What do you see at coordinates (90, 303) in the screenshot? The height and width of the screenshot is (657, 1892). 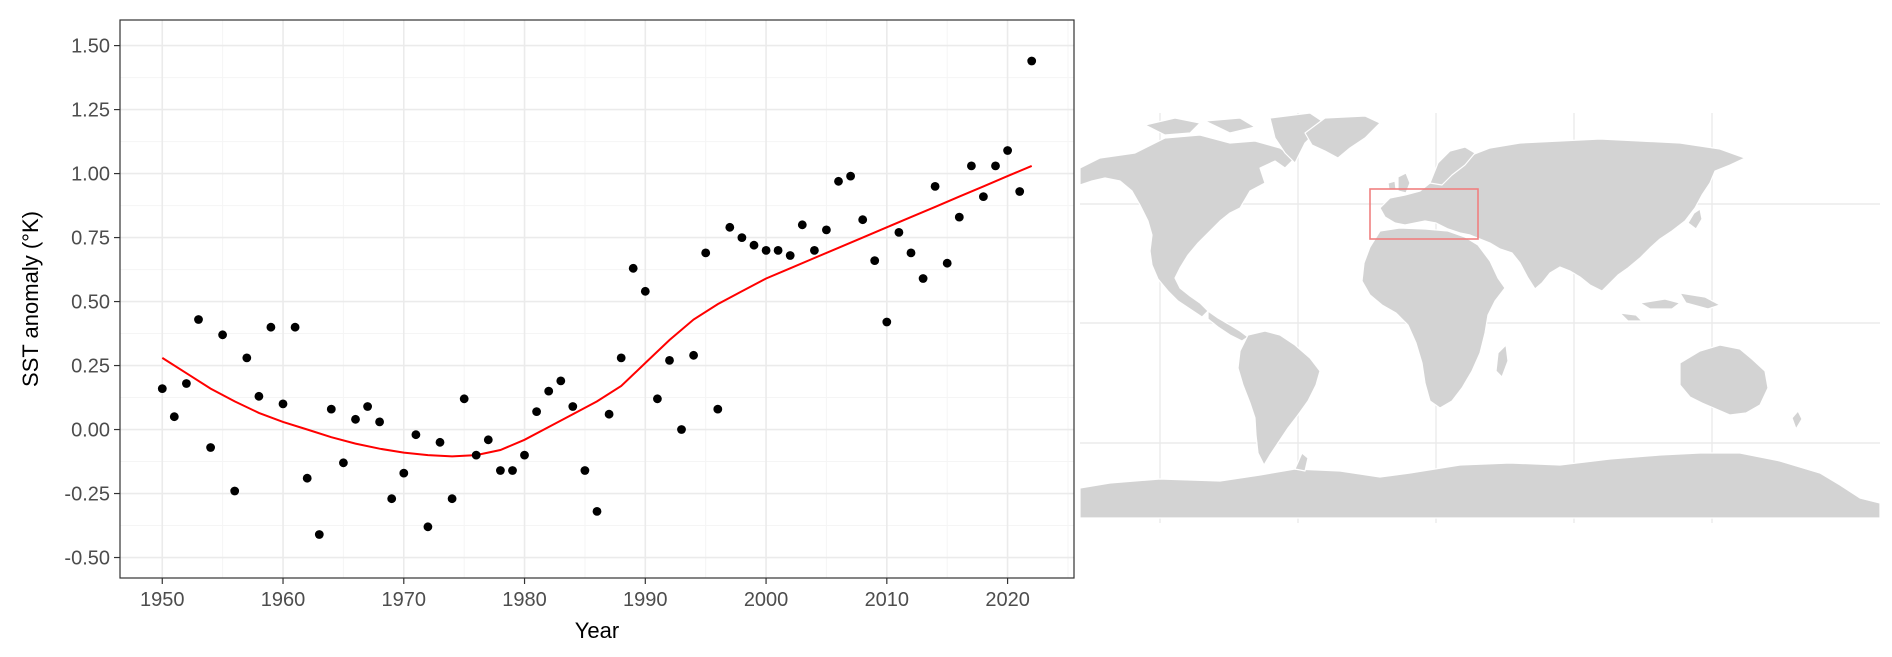 I see `y-tick-label: 0.50` at bounding box center [90, 303].